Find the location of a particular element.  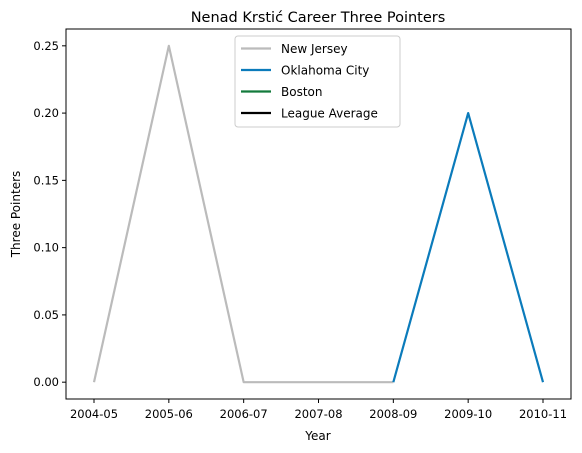

x-tick-label: 2005-06 is located at coordinates (169, 414).